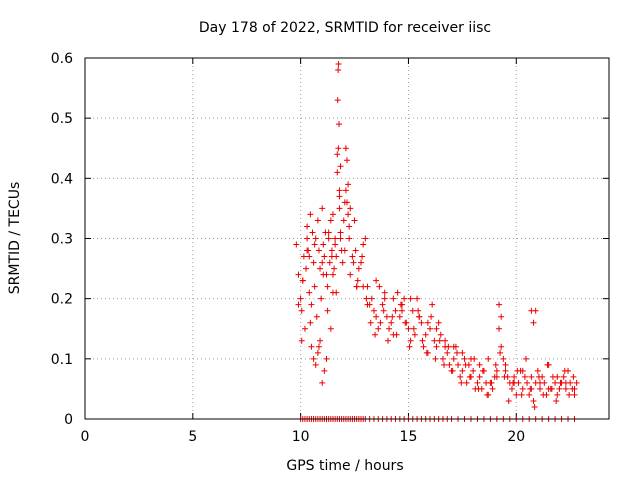  What do you see at coordinates (516, 437) in the screenshot?
I see `x-tick-label: 20` at bounding box center [516, 437].